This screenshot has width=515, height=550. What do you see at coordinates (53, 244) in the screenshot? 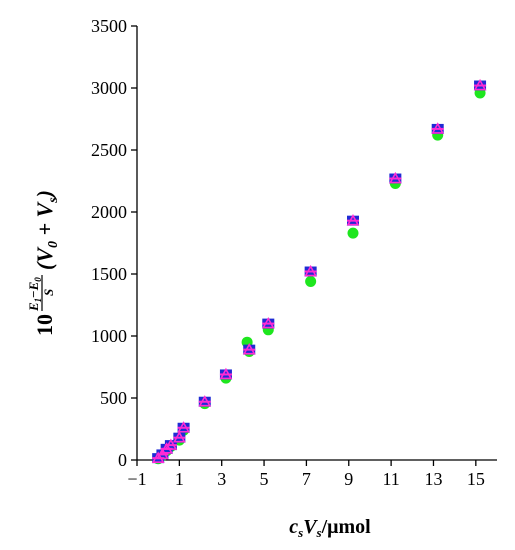
I see `y-title-sub-zero: 0` at bounding box center [53, 244].